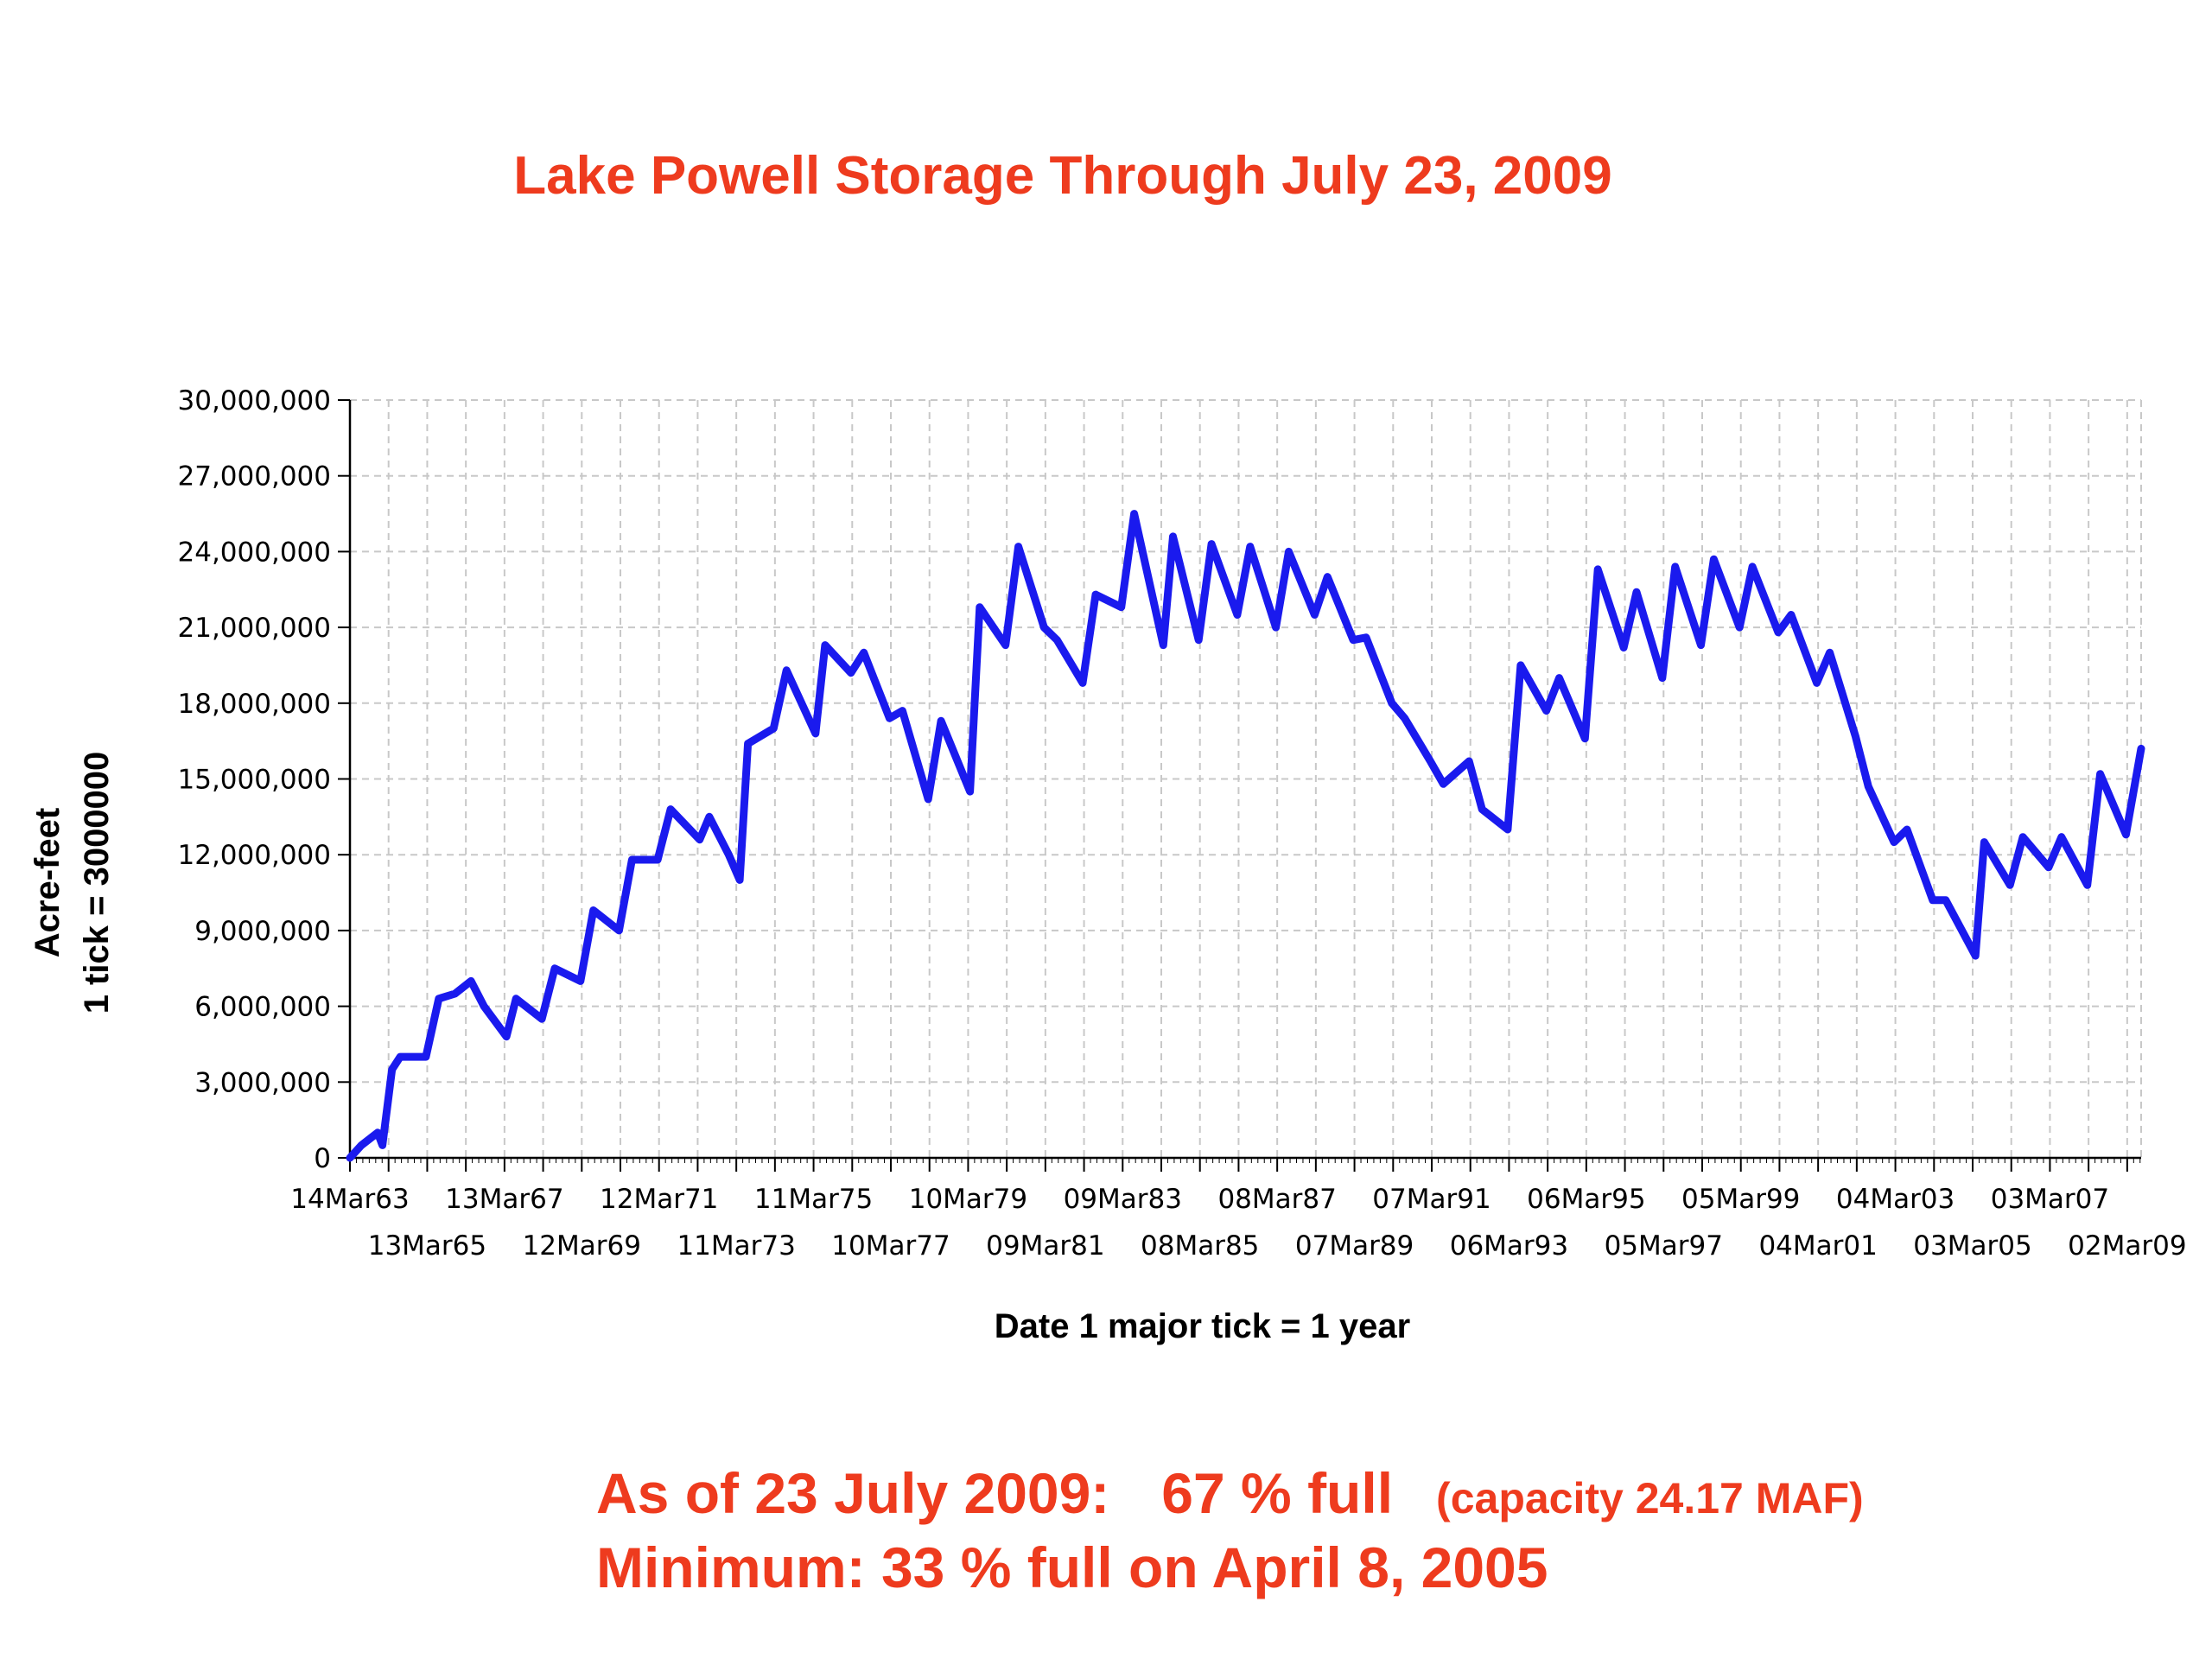 Image resolution: width=2212 pixels, height=1659 pixels. What do you see at coordinates (1200, 1246) in the screenshot?
I see `x-tick-label: 08Mar85` at bounding box center [1200, 1246].